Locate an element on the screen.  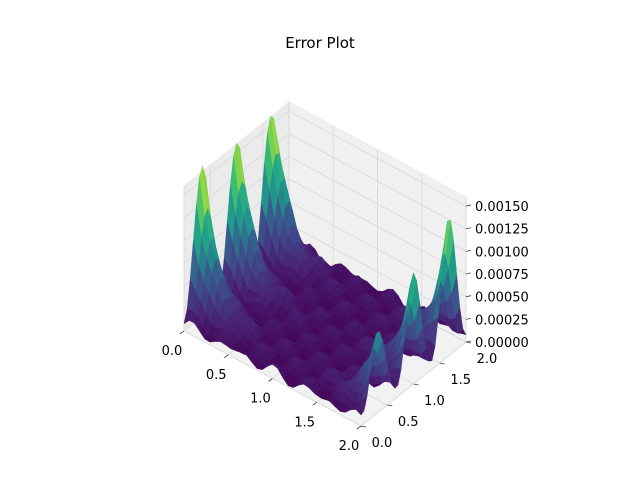
y-tick-label: 0.0 is located at coordinates (382, 443).